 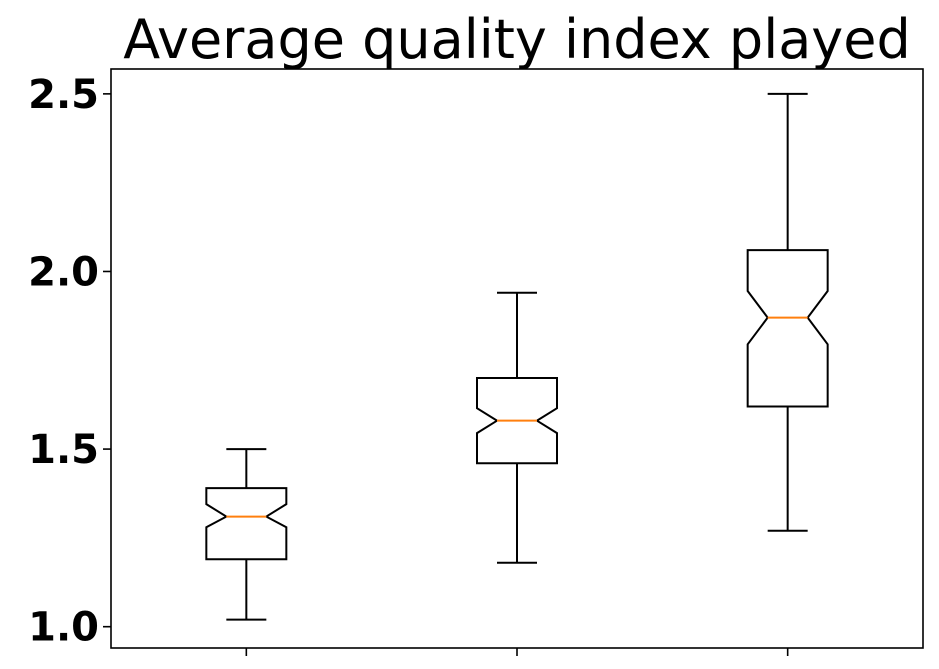 I want to click on chart-title: Average quality index played, so click(x=517, y=39).